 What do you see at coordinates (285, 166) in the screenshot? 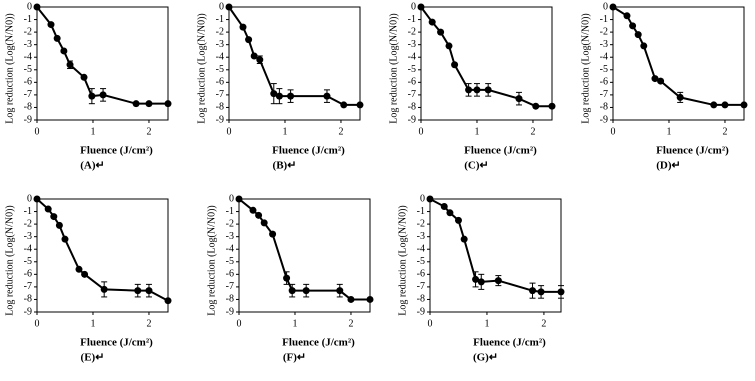
I see `panel-caption: (B)↵` at bounding box center [285, 166].